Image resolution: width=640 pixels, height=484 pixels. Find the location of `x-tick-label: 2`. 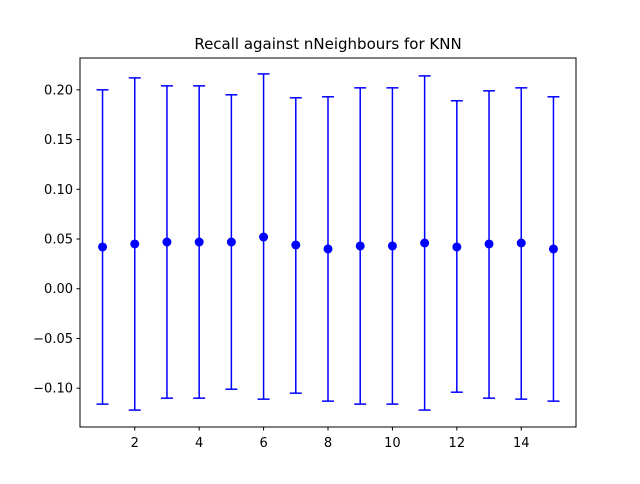

x-tick-label: 2 is located at coordinates (135, 443).